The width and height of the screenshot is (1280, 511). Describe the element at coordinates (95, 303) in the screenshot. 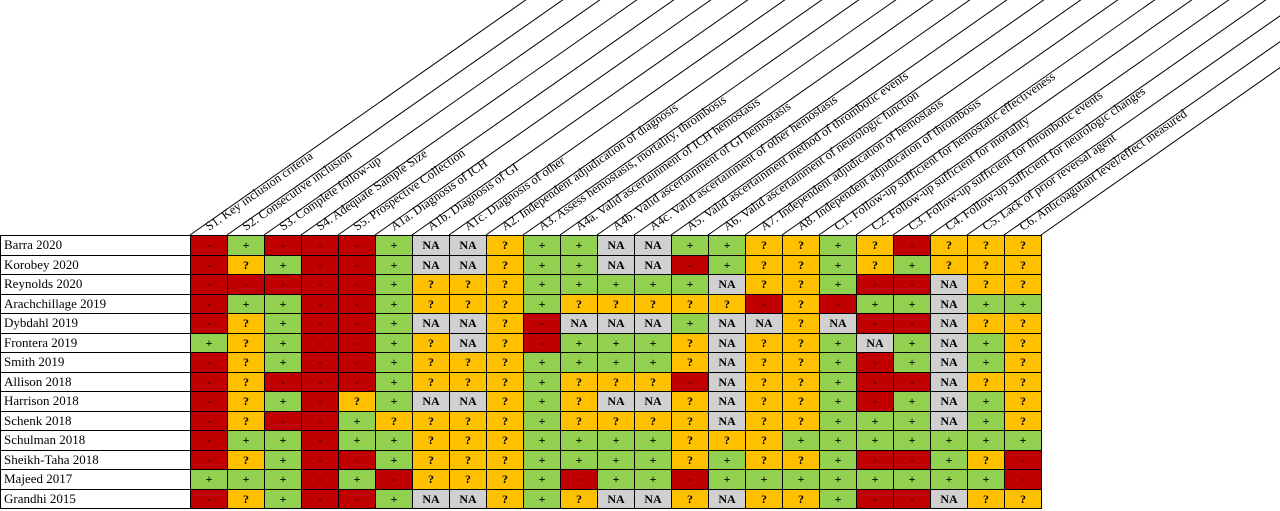

I see `study-name: Arachchillage 2019` at that location.